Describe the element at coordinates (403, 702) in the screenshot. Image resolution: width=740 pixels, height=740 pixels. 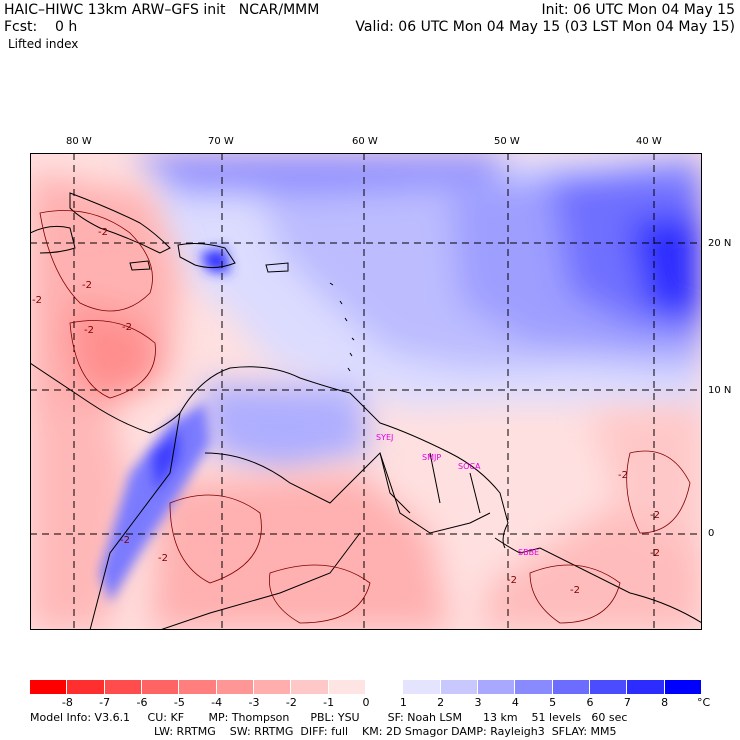
I see `colorbar-tick-label: 1` at that location.